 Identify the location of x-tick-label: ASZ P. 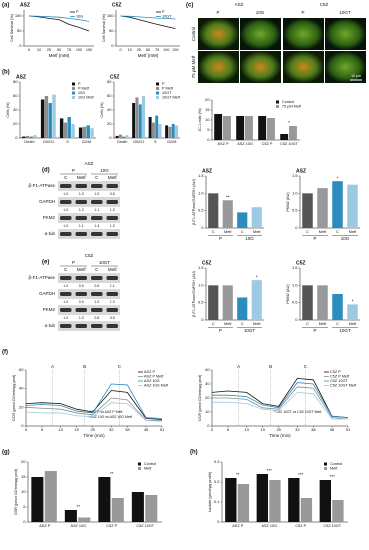
(237, 526).